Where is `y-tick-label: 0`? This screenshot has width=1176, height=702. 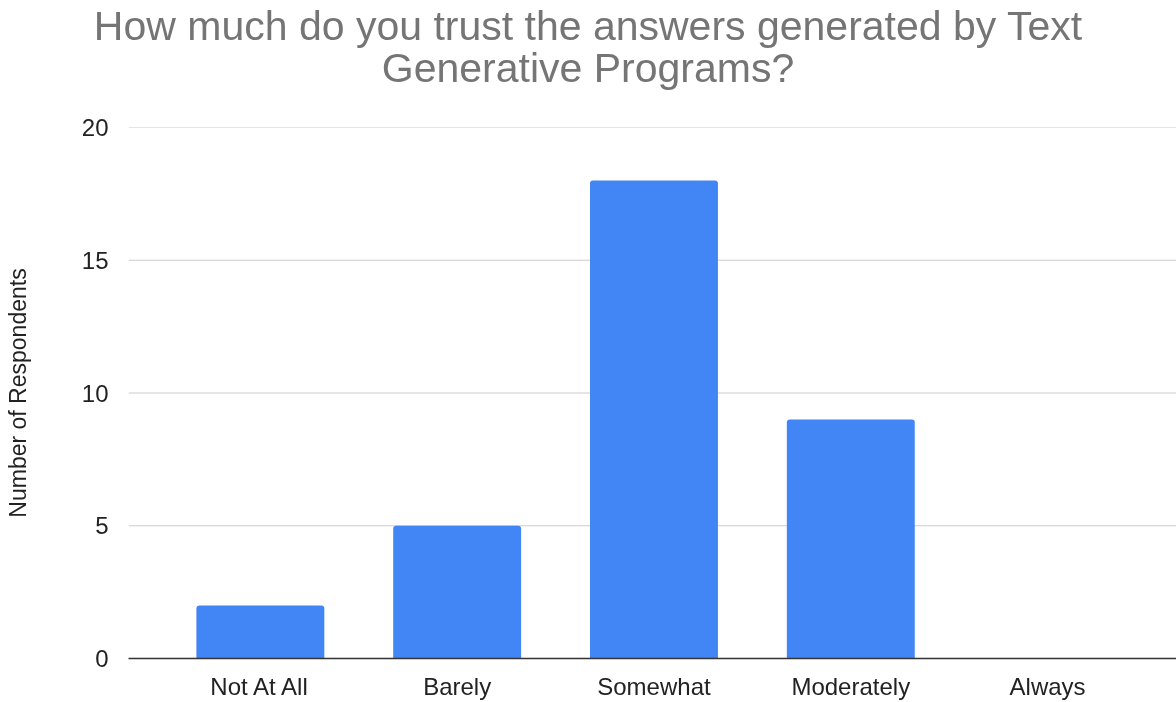
y-tick-label: 0 is located at coordinates (102, 658).